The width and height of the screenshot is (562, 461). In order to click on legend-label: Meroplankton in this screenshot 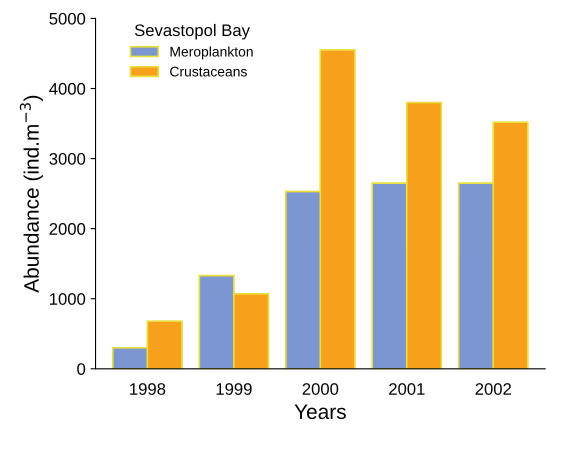, I will do `click(211, 53)`.